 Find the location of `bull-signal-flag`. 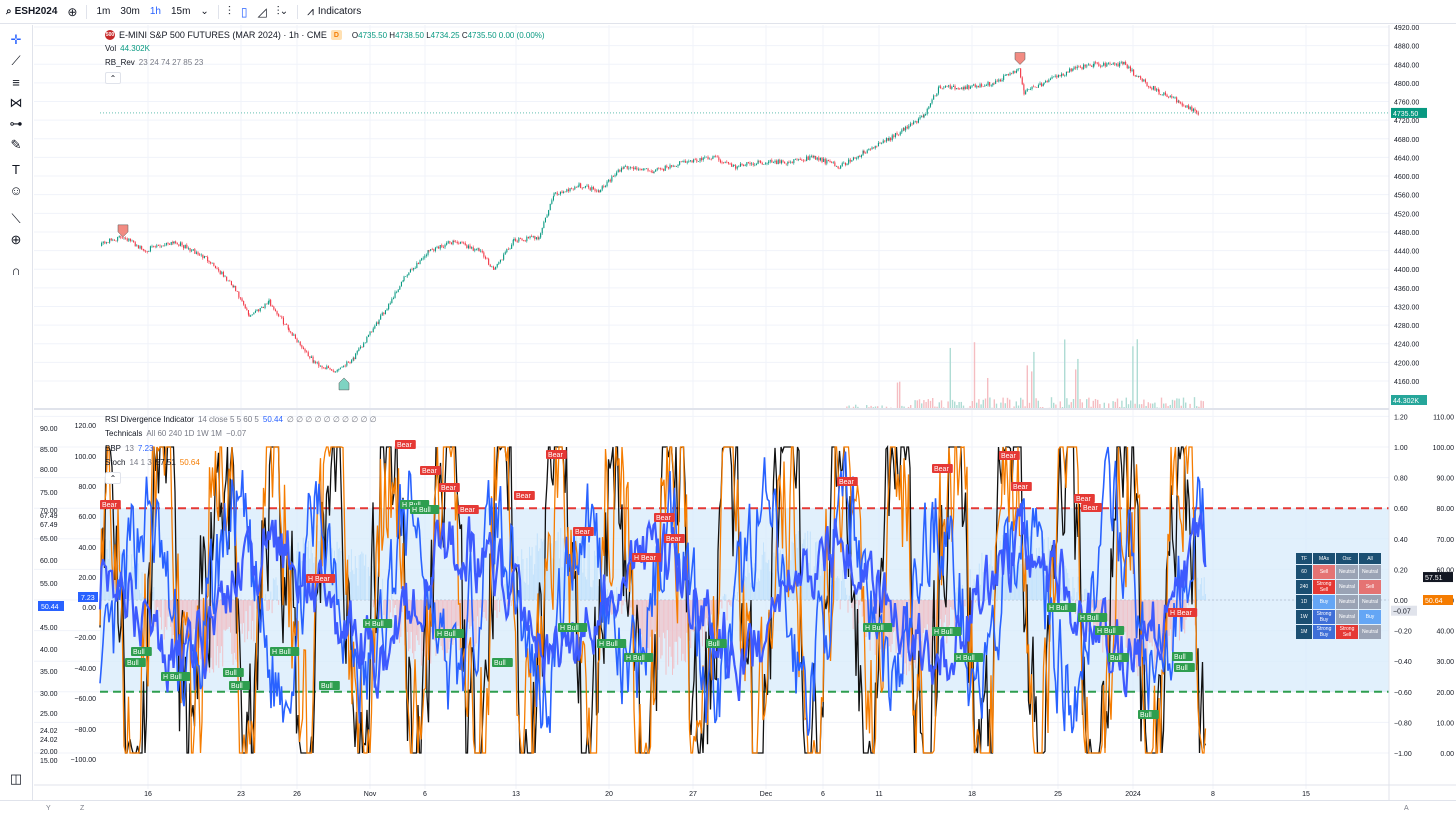

bull-signal-flag is located at coordinates (344, 384).